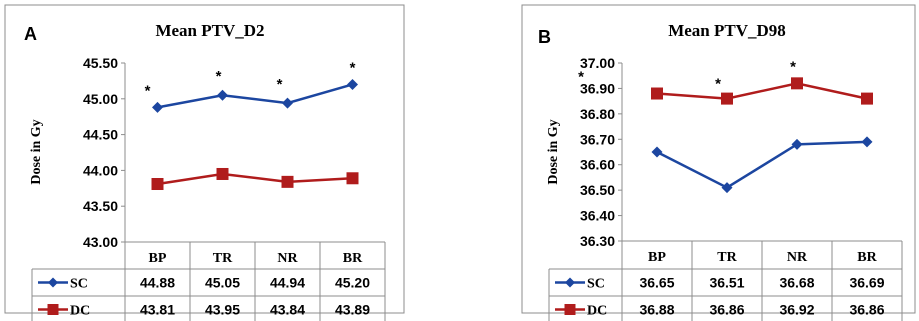  What do you see at coordinates (352, 283) in the screenshot?
I see `table-cell-sc: 45.20` at bounding box center [352, 283].